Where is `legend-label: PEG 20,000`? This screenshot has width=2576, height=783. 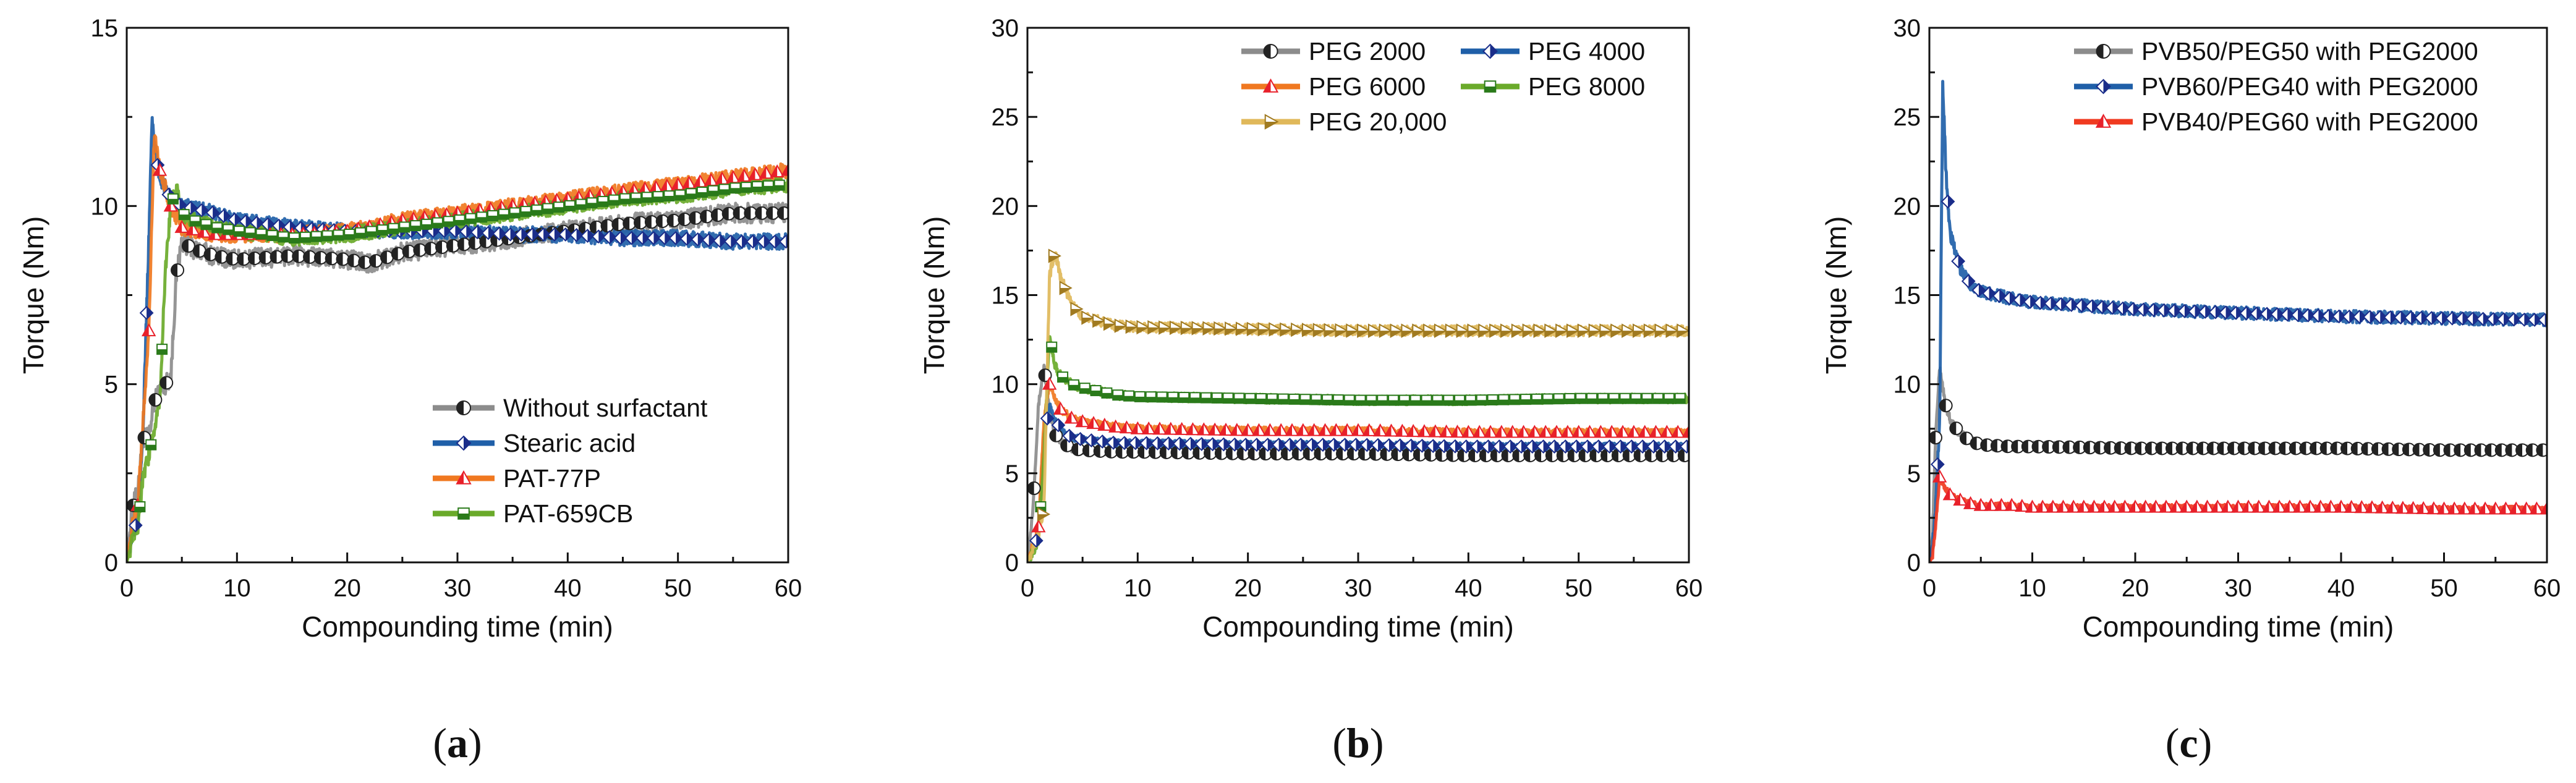
legend-label: PEG 20,000 is located at coordinates (1378, 122).